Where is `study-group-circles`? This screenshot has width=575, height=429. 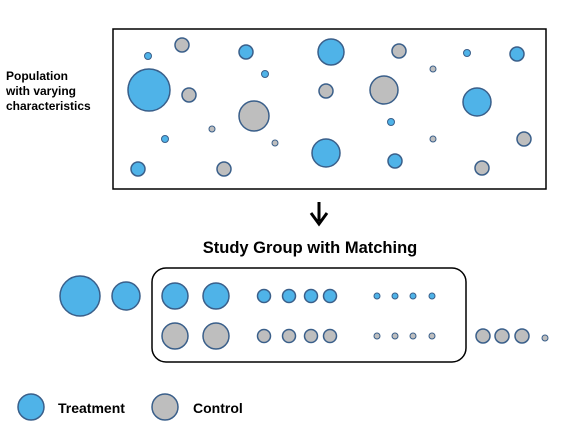
study-group-circles is located at coordinates (304, 312).